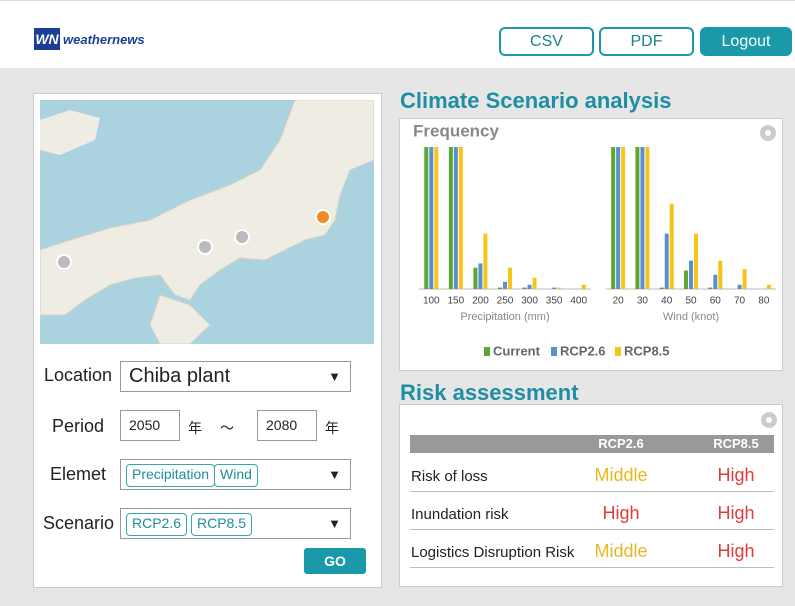 This screenshot has height=606, width=795. I want to click on x-axis-label: Precipitation (mm), so click(504, 317).